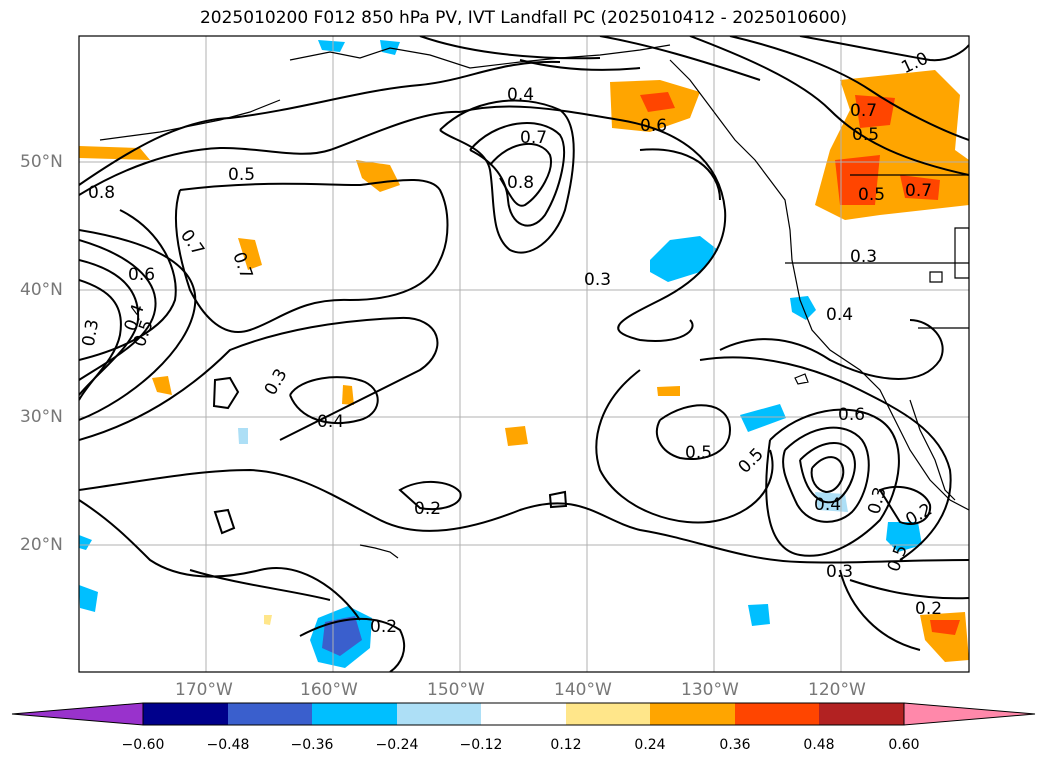  What do you see at coordinates (583, 690) in the screenshot?
I see `lon-label: 140°W` at bounding box center [583, 690].